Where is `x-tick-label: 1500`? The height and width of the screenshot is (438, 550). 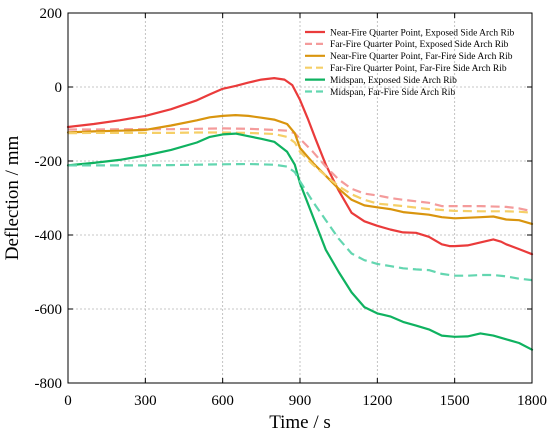 x-tick-label: 1500 is located at coordinates (455, 401).